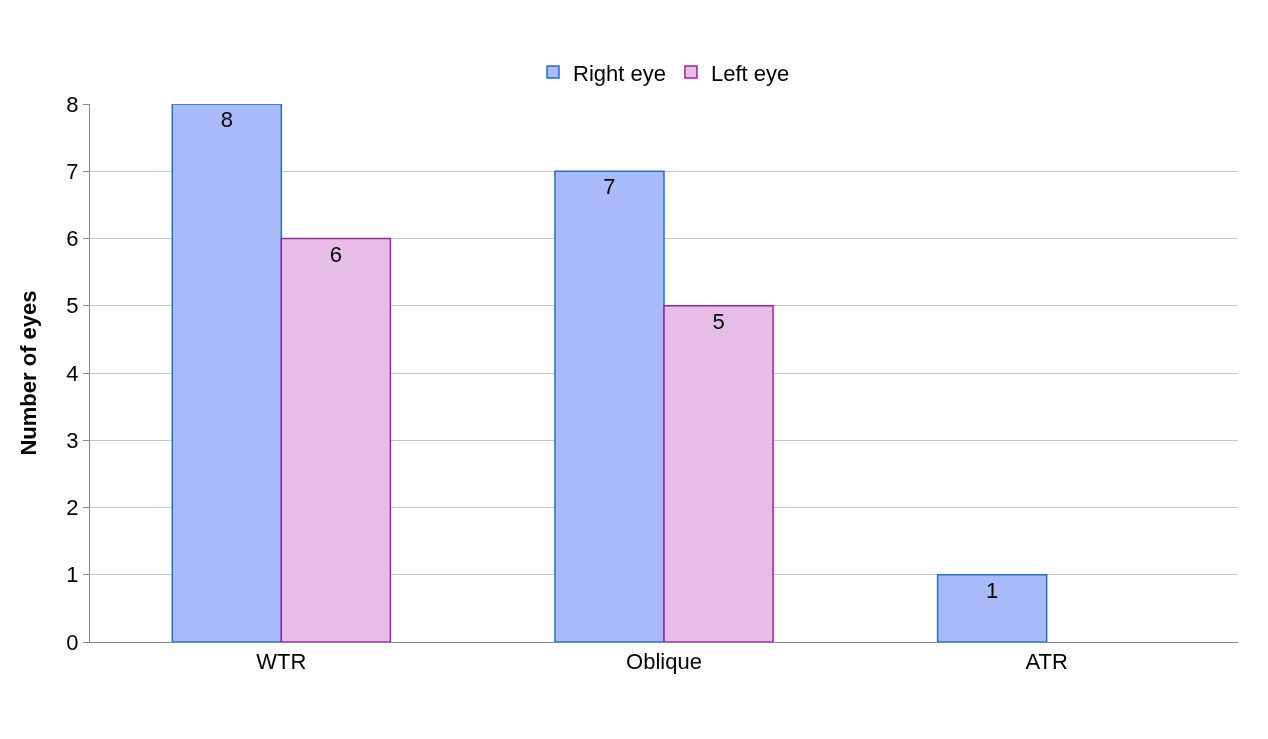 Image resolution: width=1268 pixels, height=739 pixels. I want to click on y-tick-label: 6, so click(72, 239).